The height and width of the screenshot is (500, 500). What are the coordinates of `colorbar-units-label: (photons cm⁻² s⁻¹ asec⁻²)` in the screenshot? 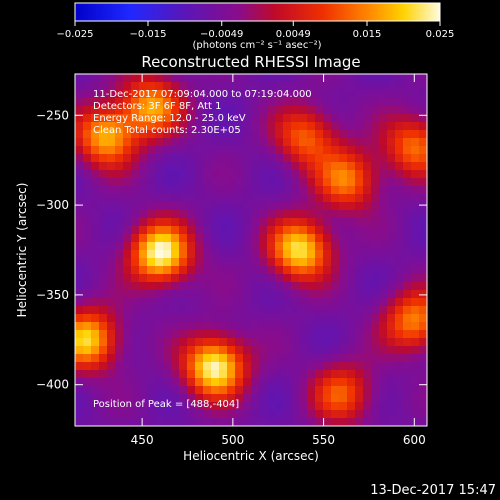 It's located at (256, 45).